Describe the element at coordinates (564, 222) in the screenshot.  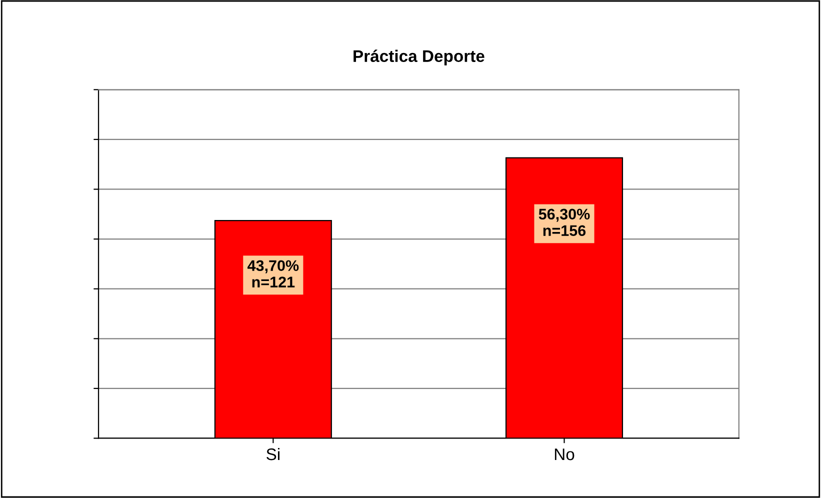
I see `data-label: 56,30% n=156` at that location.